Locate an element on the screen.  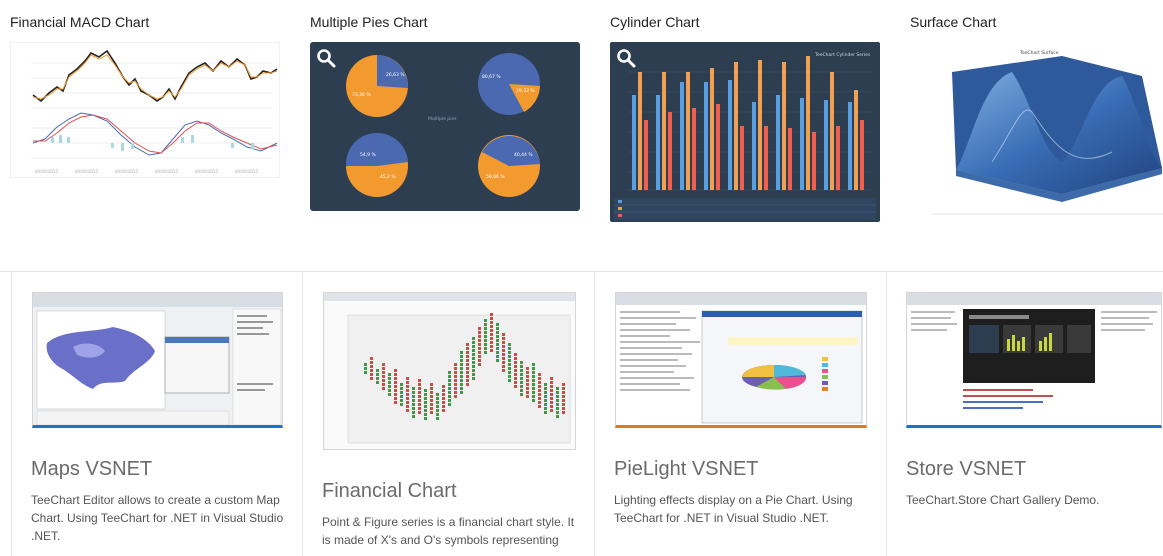
cylinder-thumbnail: TeeChart Cylinder Series is located at coordinates (745, 132).